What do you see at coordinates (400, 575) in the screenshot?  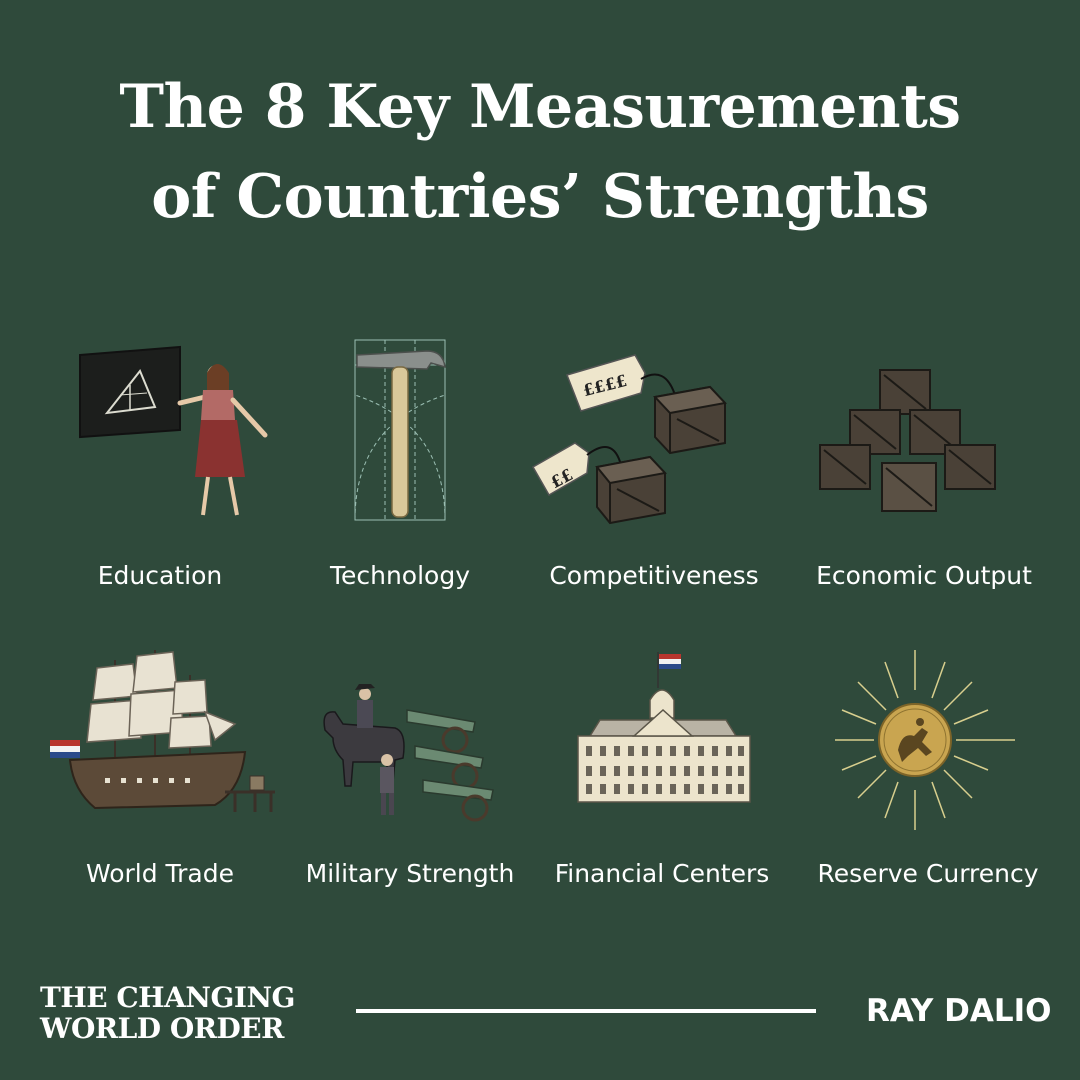 I see `label-technology: Technology` at bounding box center [400, 575].